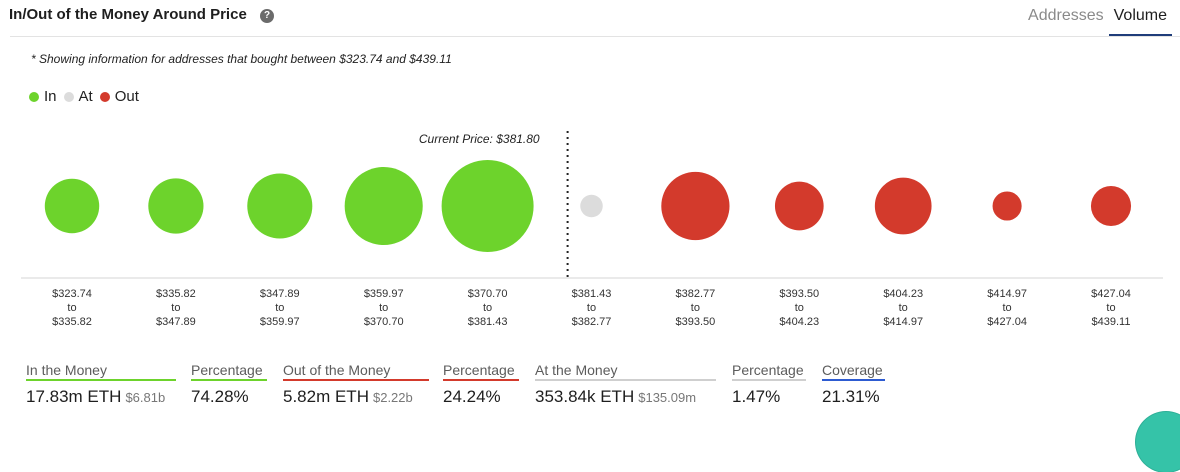 Image resolution: width=1180 pixels, height=472 pixels. I want to click on stat-value-at-the-money: 353.84k ETH, so click(585, 396).